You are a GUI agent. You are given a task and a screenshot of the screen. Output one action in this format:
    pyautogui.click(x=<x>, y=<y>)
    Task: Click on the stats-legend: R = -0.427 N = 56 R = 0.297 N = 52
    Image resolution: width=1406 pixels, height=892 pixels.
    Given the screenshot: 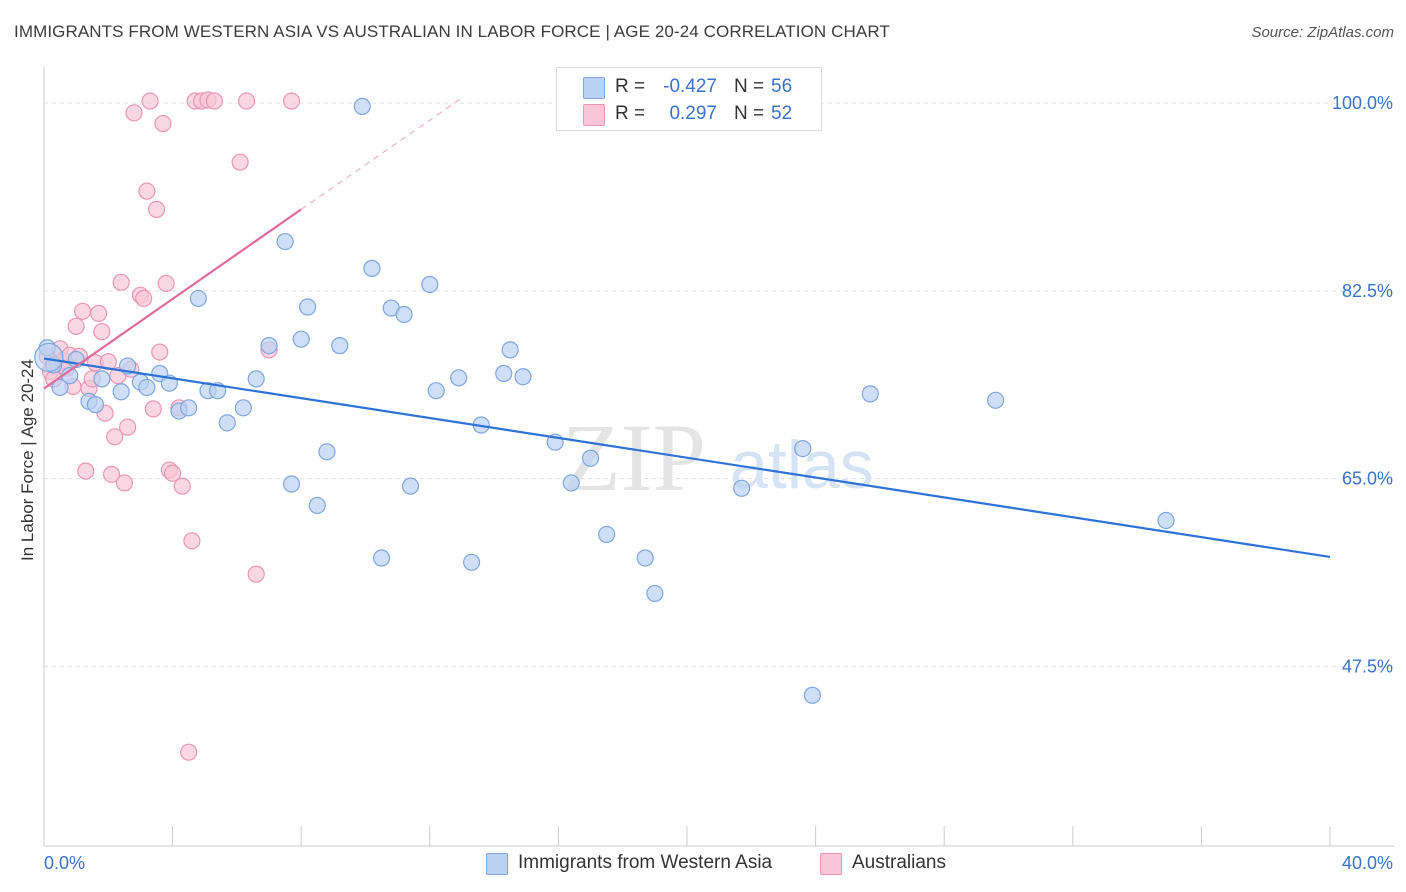 What is the action you would take?
    pyautogui.click(x=689, y=99)
    